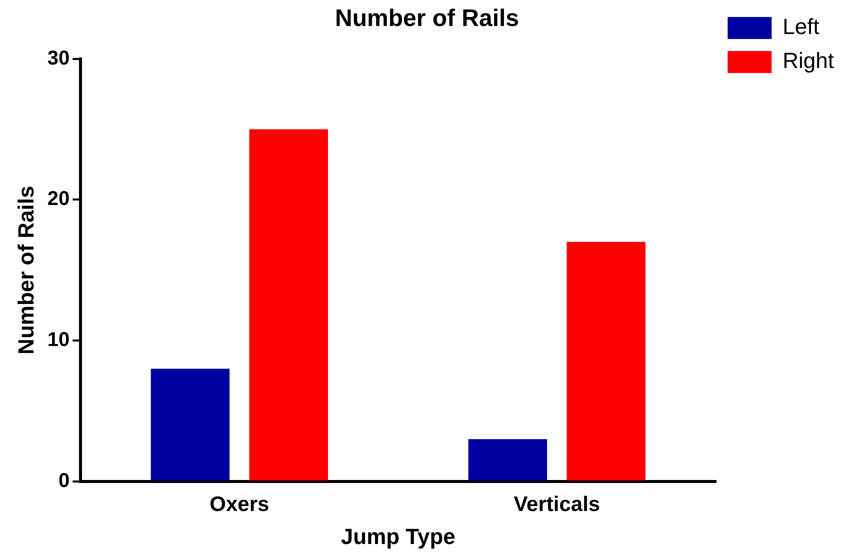 The height and width of the screenshot is (560, 854). I want to click on x-axis-title: Jump Type, so click(398, 536).